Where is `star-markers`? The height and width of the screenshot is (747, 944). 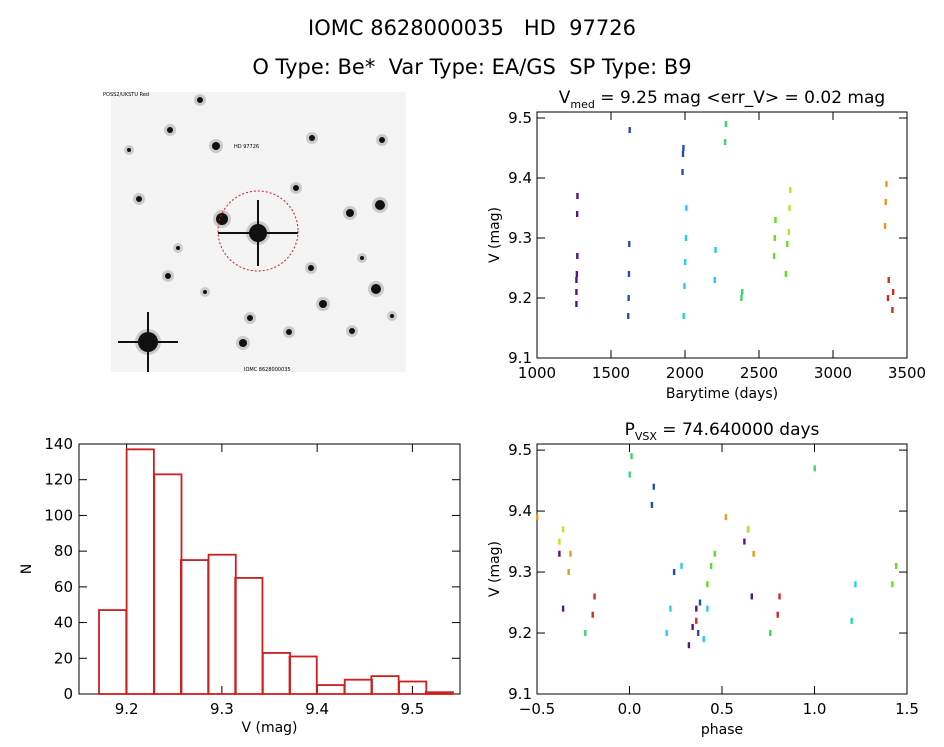 star-markers is located at coordinates (257, 233).